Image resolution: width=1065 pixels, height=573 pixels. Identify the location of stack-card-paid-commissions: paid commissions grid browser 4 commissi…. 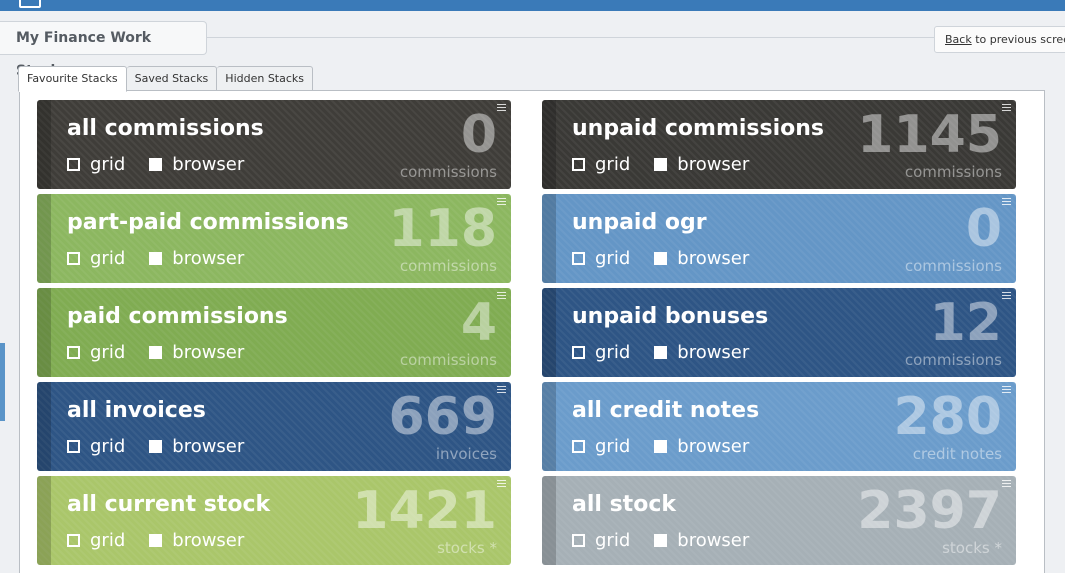
(274, 332).